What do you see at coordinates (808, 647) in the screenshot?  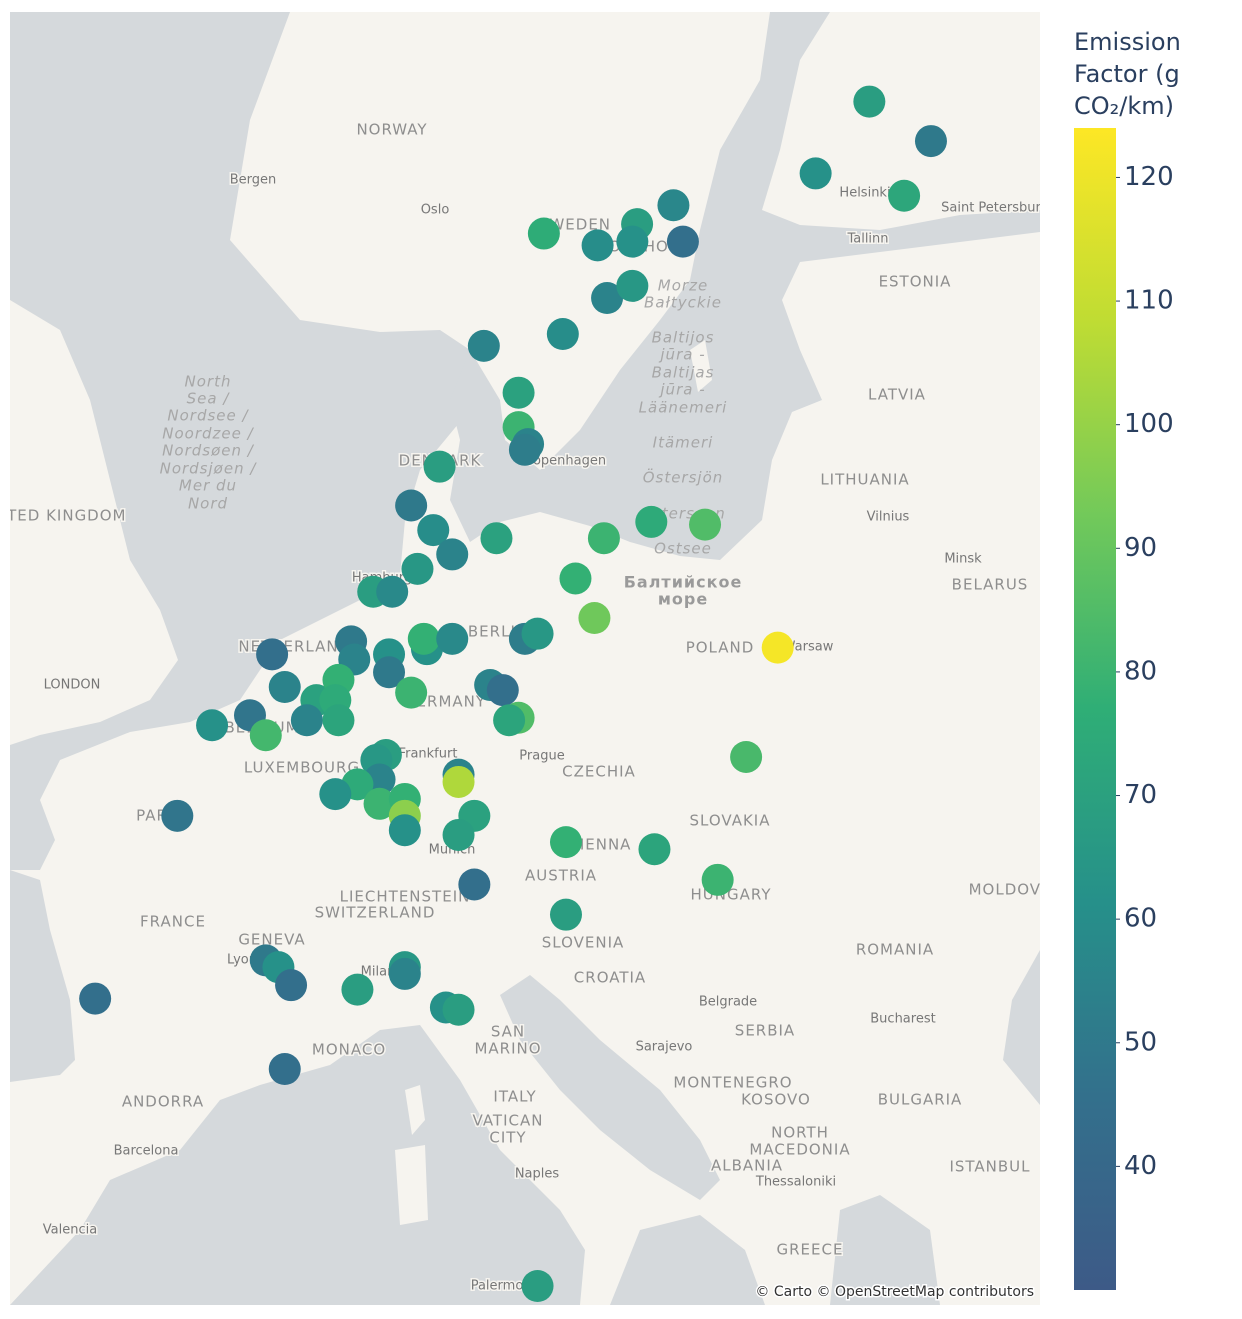 I see `city-label: Warsaw` at bounding box center [808, 647].